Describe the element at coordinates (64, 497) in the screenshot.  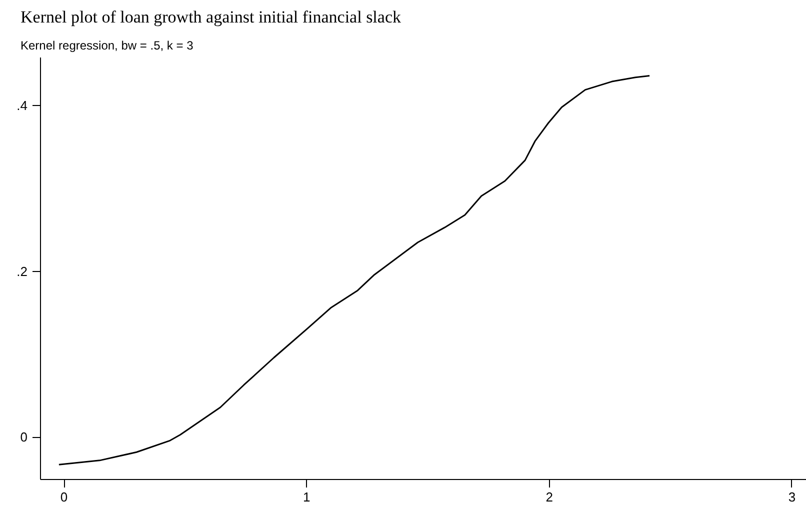
I see `x-tick-label: 0` at that location.